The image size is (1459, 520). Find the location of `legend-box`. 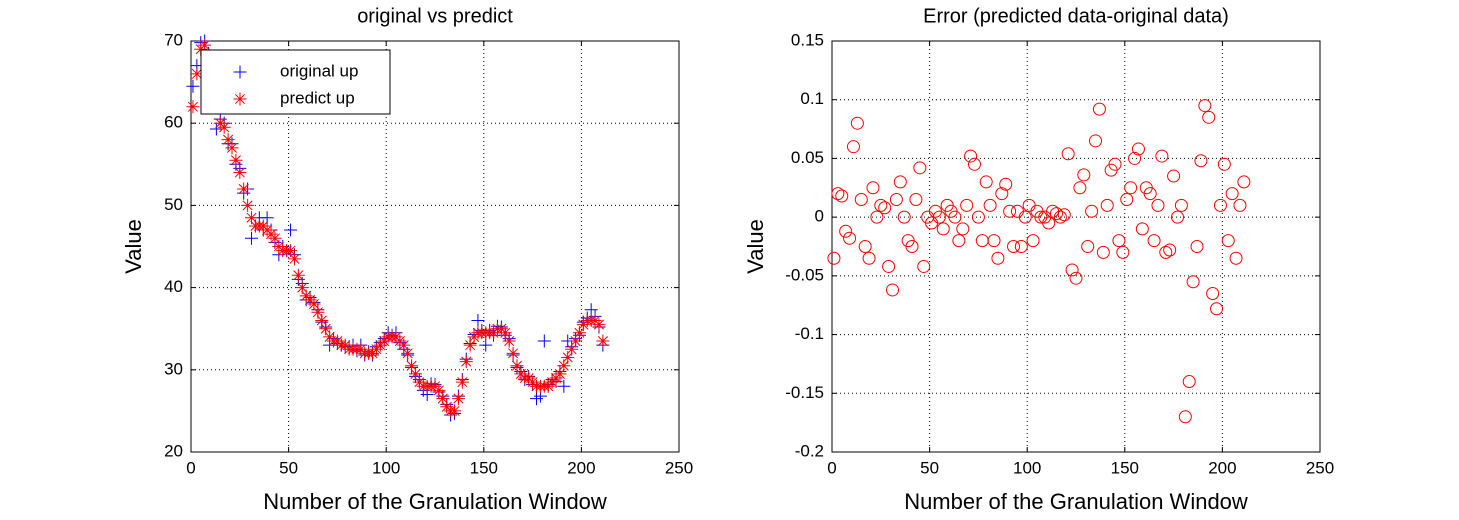

legend-box is located at coordinates (295, 82).